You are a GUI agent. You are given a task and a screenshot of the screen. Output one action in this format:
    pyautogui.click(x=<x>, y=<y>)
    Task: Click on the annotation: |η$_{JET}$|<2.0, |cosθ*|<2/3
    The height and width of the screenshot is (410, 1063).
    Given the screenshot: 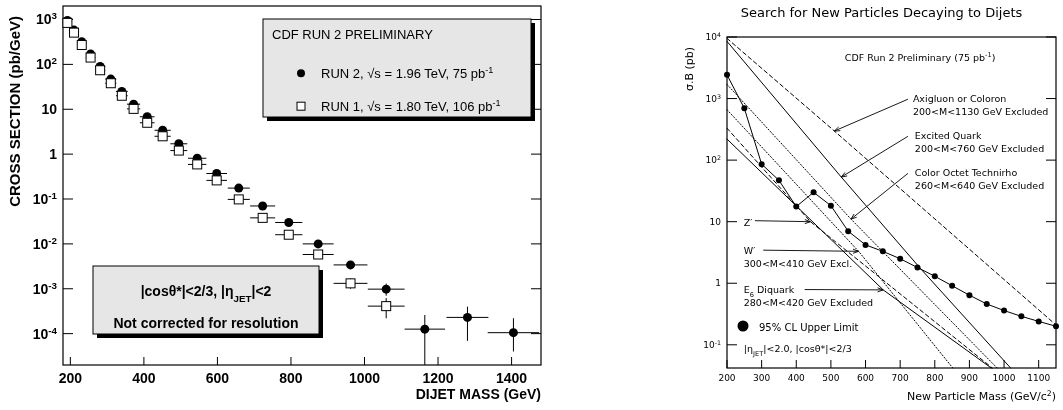 What is the action you would take?
    pyautogui.click(x=797, y=351)
    